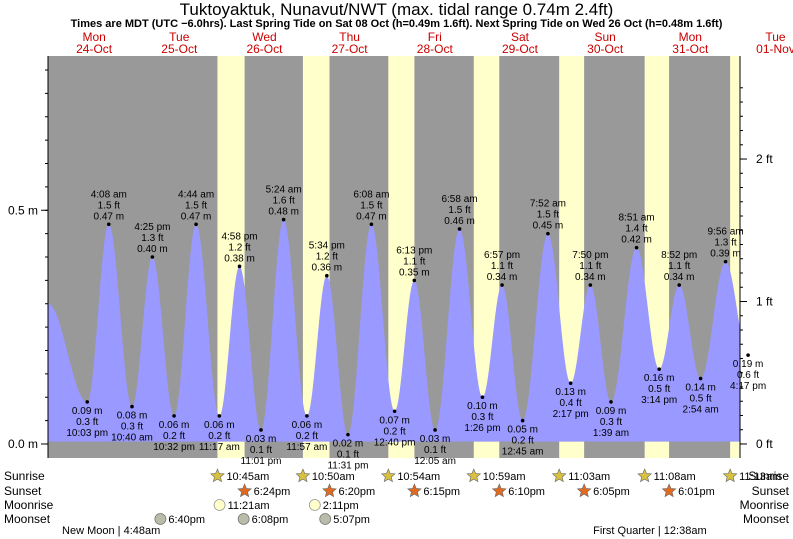  I want to click on tide-height-m-label: 0.39 m, so click(725, 254).